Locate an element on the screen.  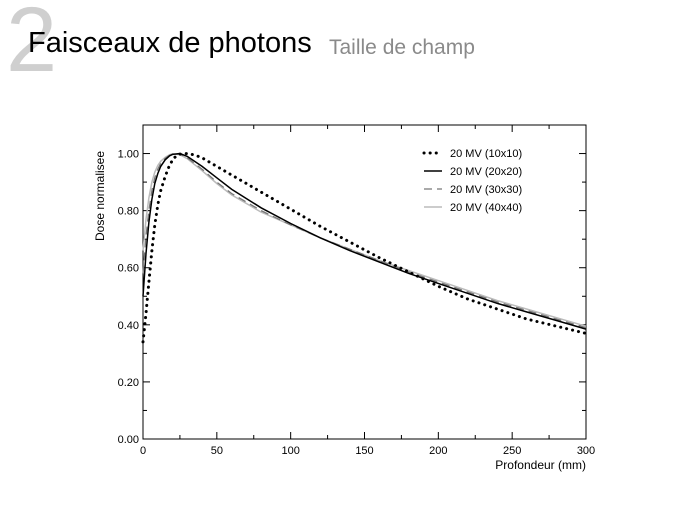
y-tick-label: 0.20 is located at coordinates (128, 383).